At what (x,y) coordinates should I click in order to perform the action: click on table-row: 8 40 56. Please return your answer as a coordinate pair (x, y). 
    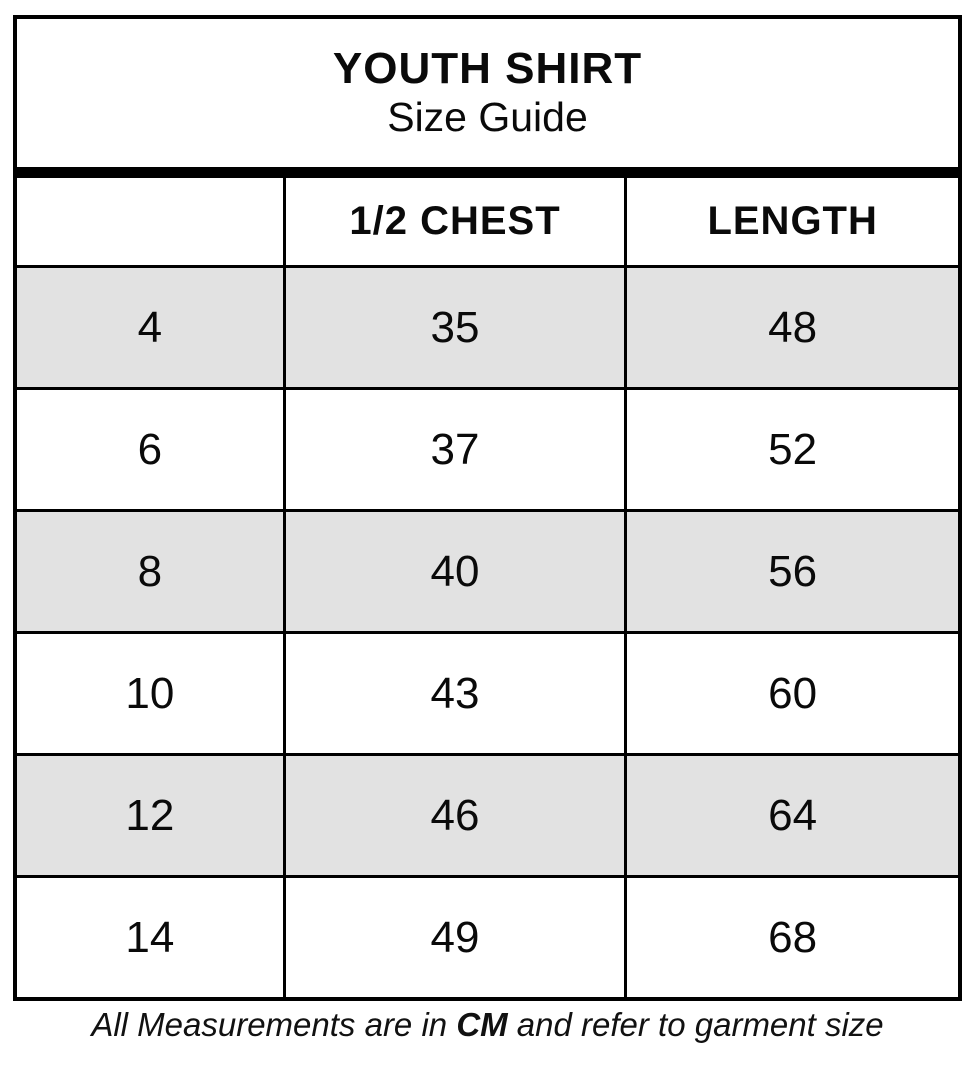
    Looking at the image, I should click on (487, 571).